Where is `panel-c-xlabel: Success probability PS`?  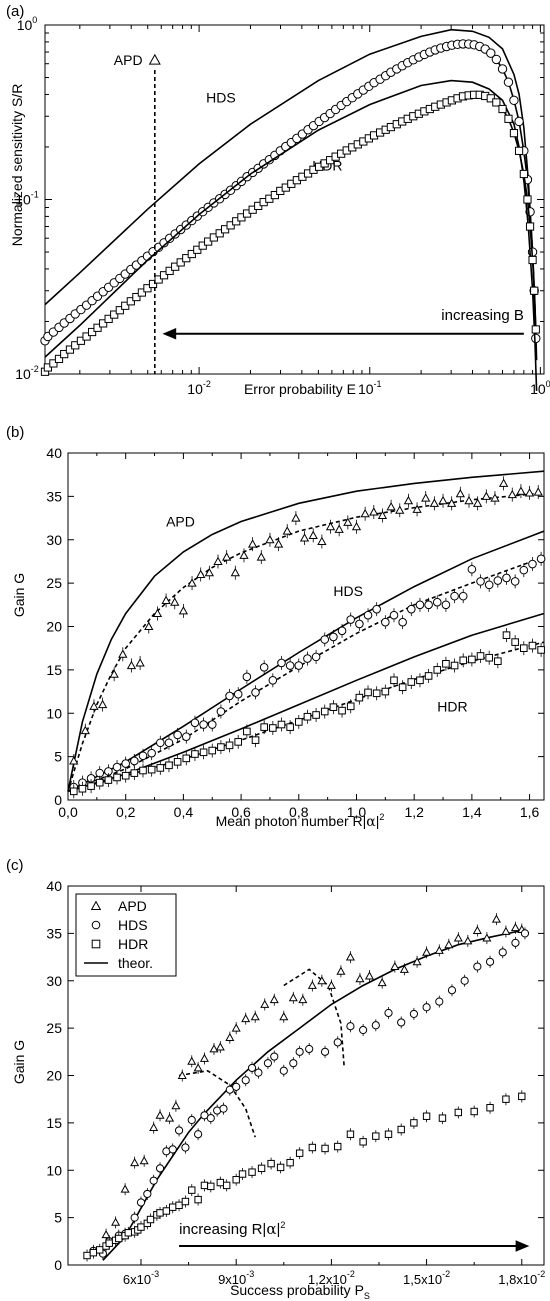
panel-c-xlabel: Success probability PS is located at coordinates (300, 1291).